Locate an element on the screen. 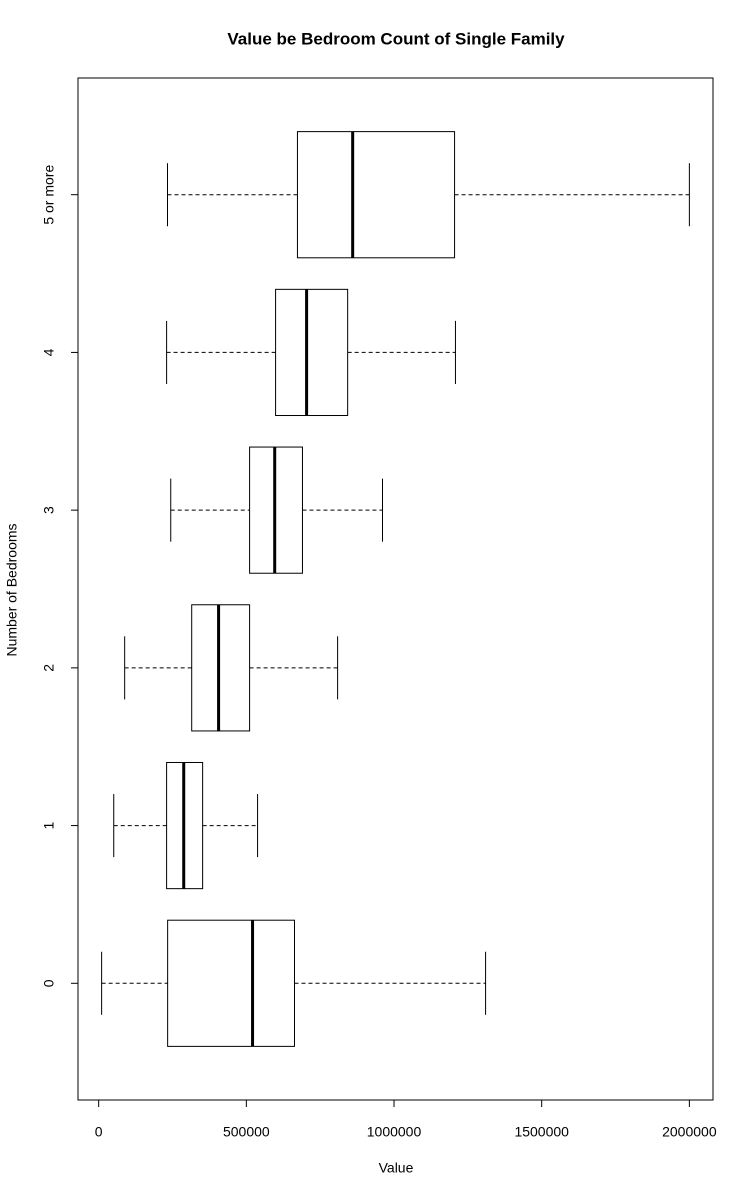 The height and width of the screenshot is (1200, 754). x-tick-label: 500000 is located at coordinates (246, 1132).